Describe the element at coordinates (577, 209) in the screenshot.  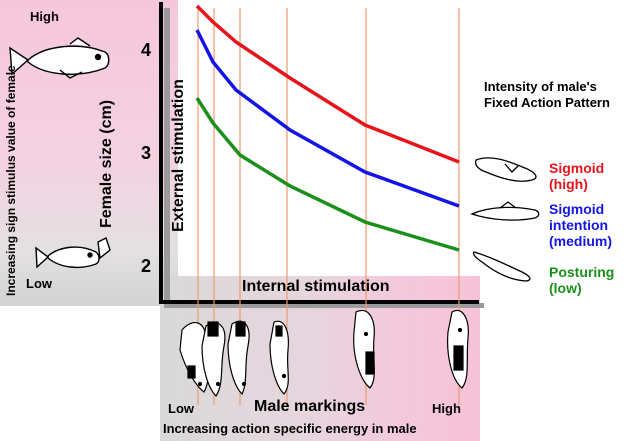
I see `legend-sigmoid-intention-line1: Sigmoid` at that location.